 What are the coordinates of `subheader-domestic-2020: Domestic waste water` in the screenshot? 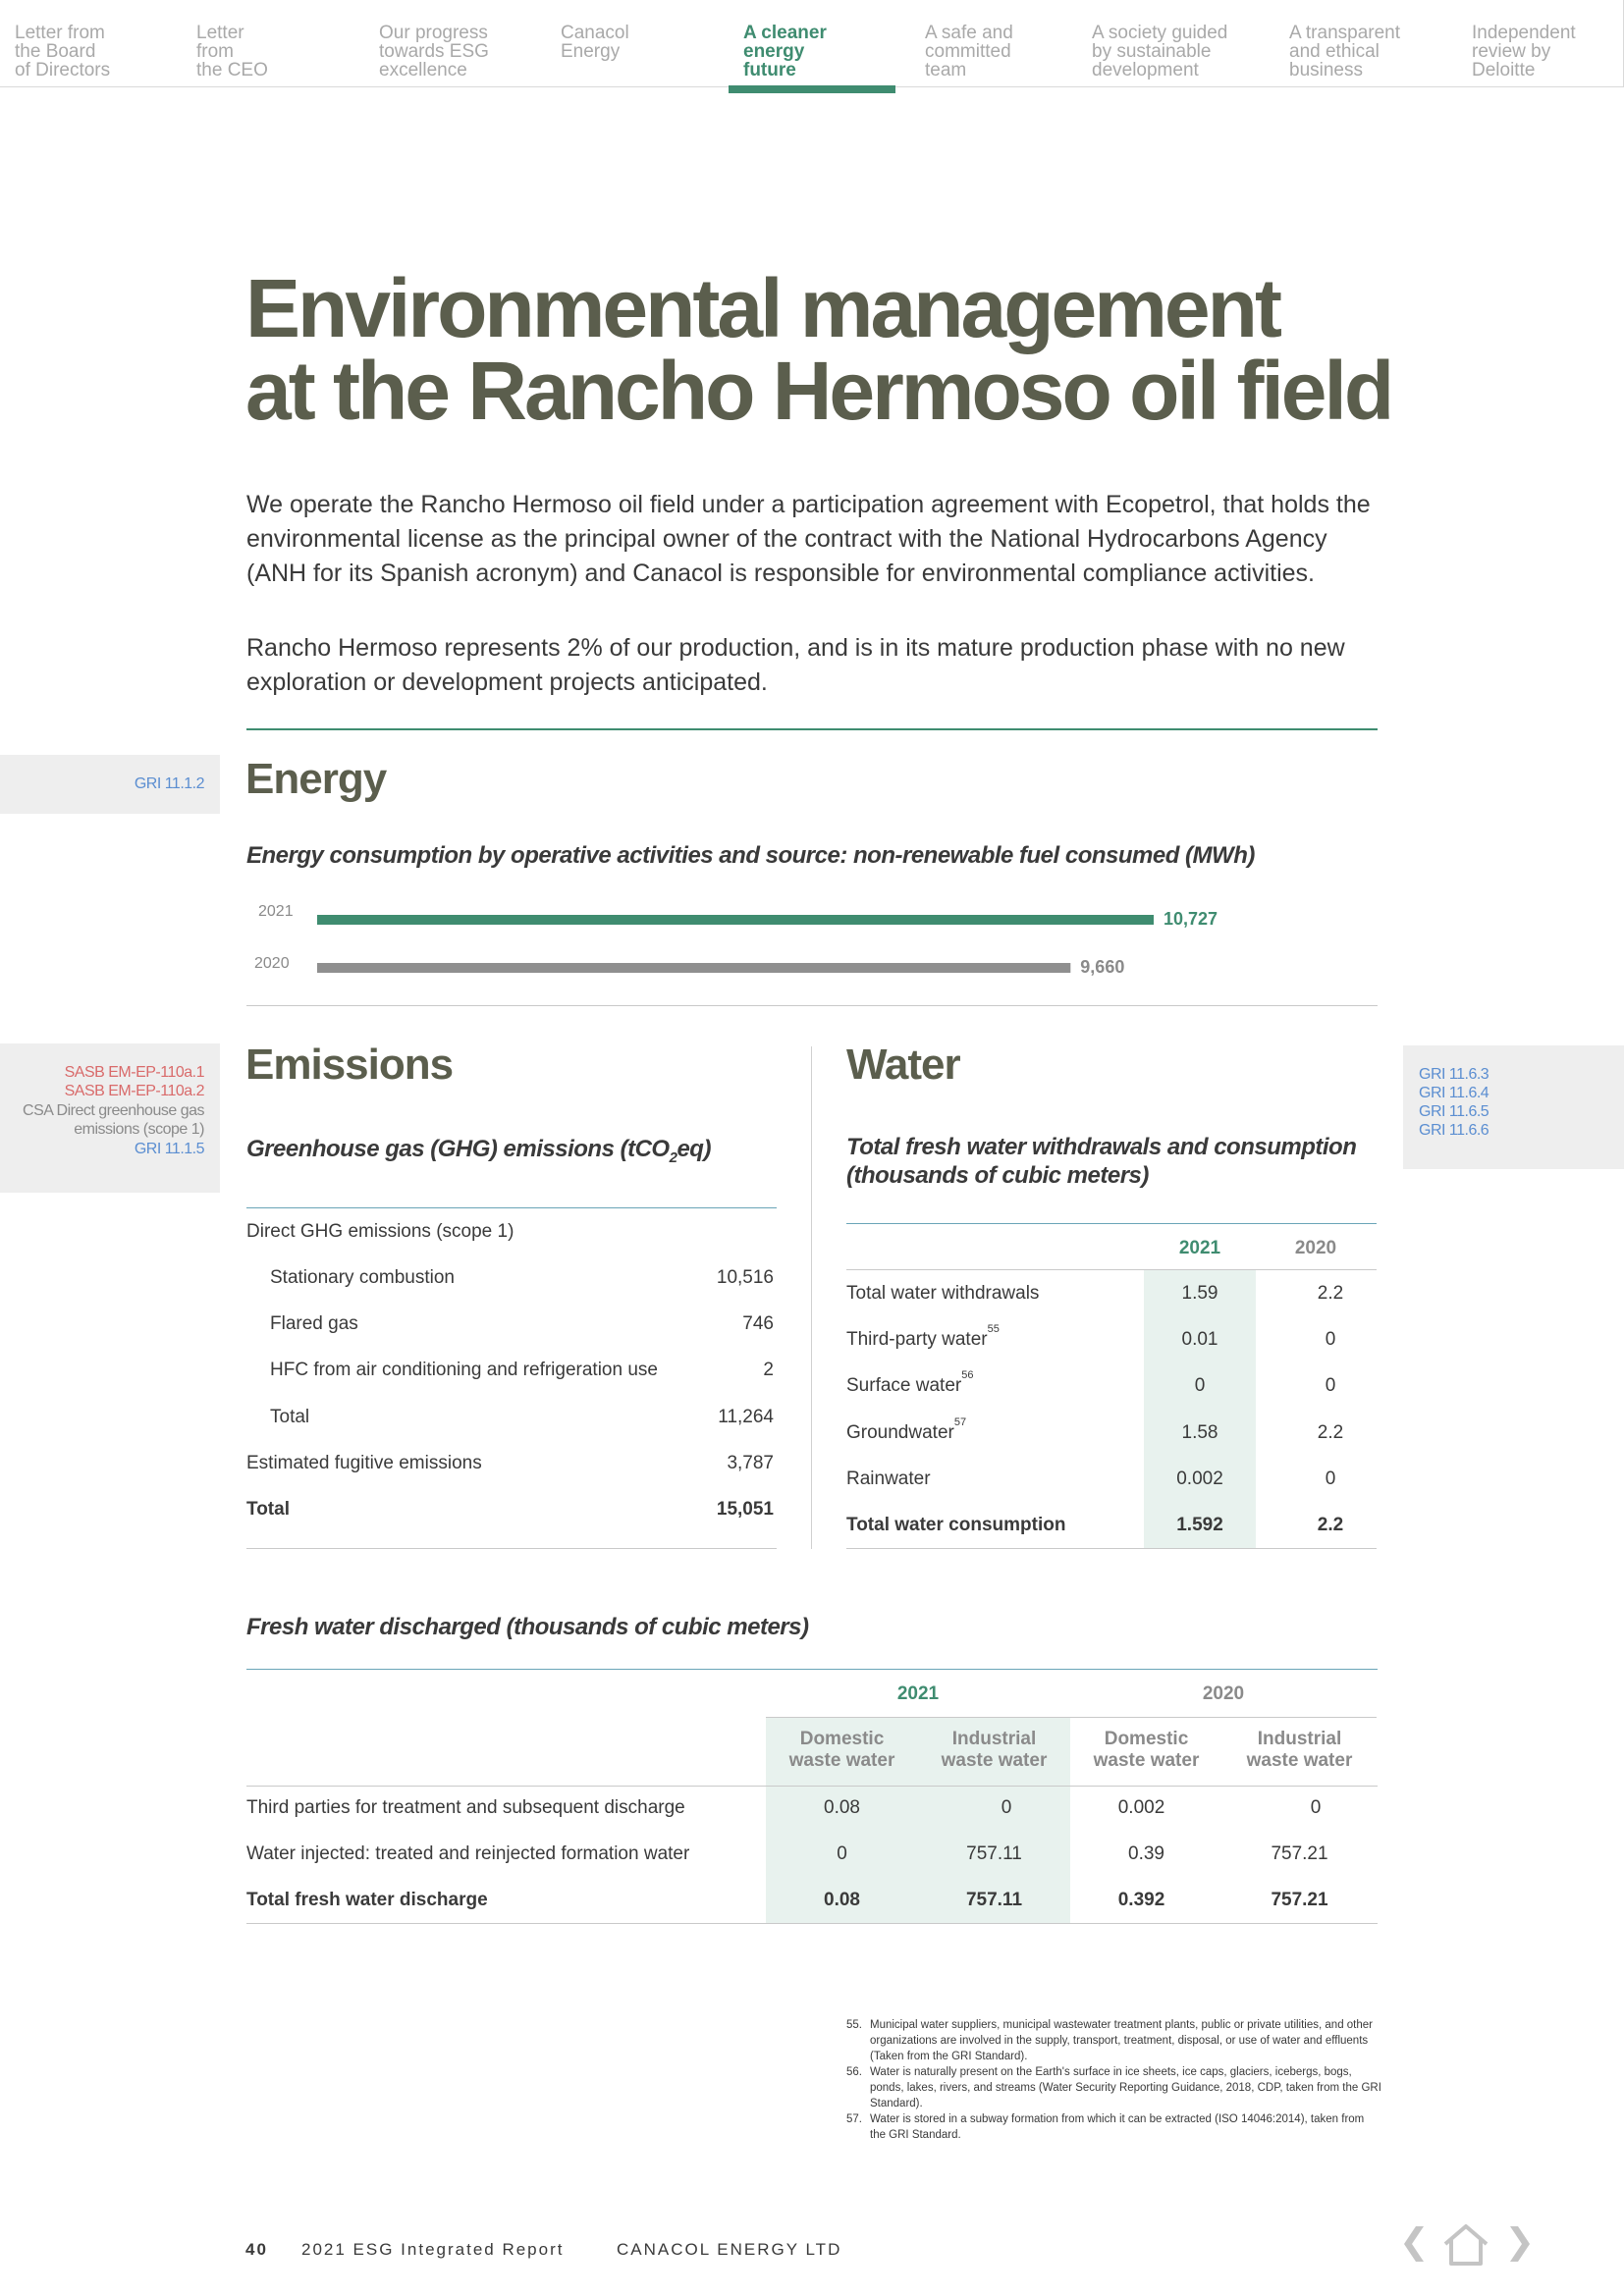 It's located at (1146, 1750).